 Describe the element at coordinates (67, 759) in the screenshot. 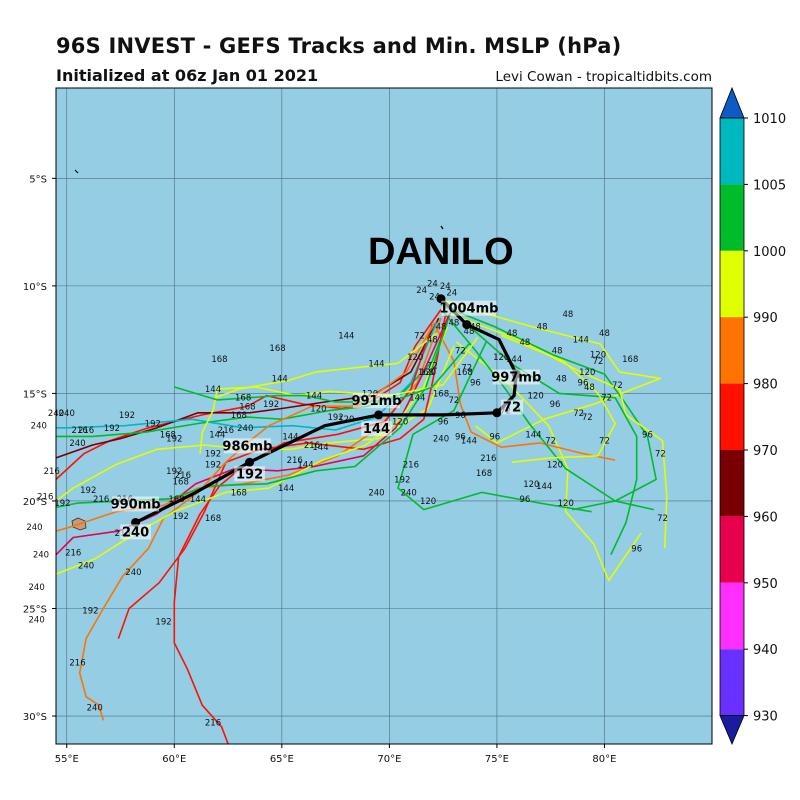

I see `x-tick-label: 55°E` at that location.